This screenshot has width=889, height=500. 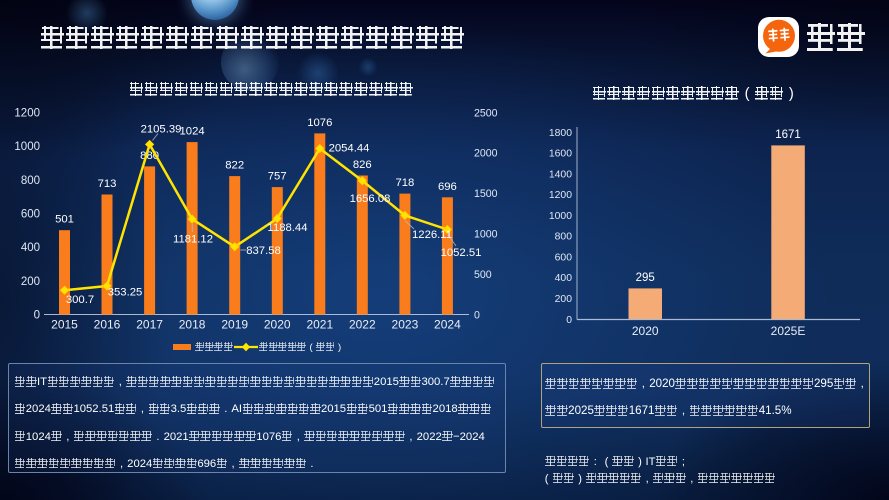 I want to click on svg-text: 757, so click(x=277, y=177).